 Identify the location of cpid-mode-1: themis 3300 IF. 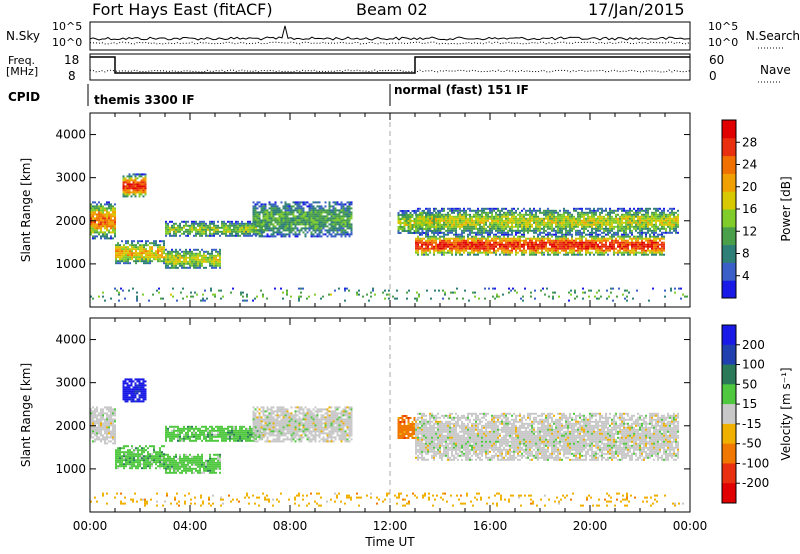
(144, 100).